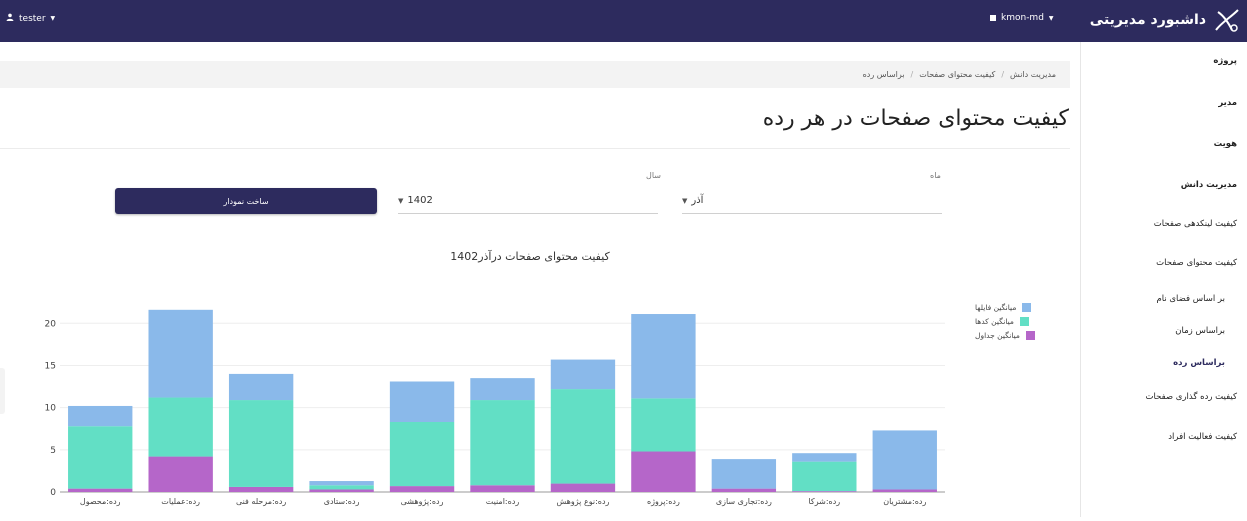  Describe the element at coordinates (420, 200) in the screenshot. I see `year-value: 1402` at that location.